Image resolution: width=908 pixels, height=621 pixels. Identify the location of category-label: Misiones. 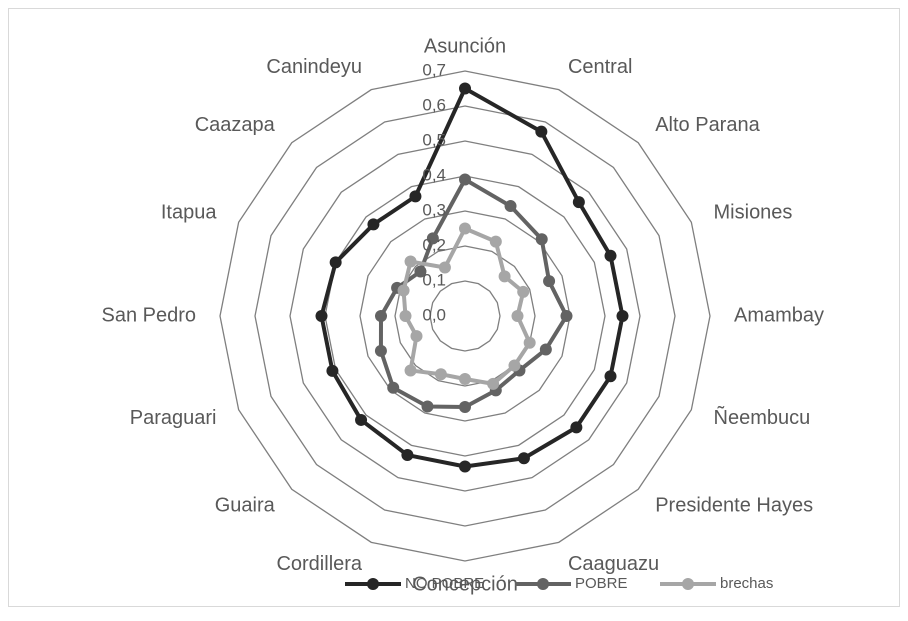
(753, 212).